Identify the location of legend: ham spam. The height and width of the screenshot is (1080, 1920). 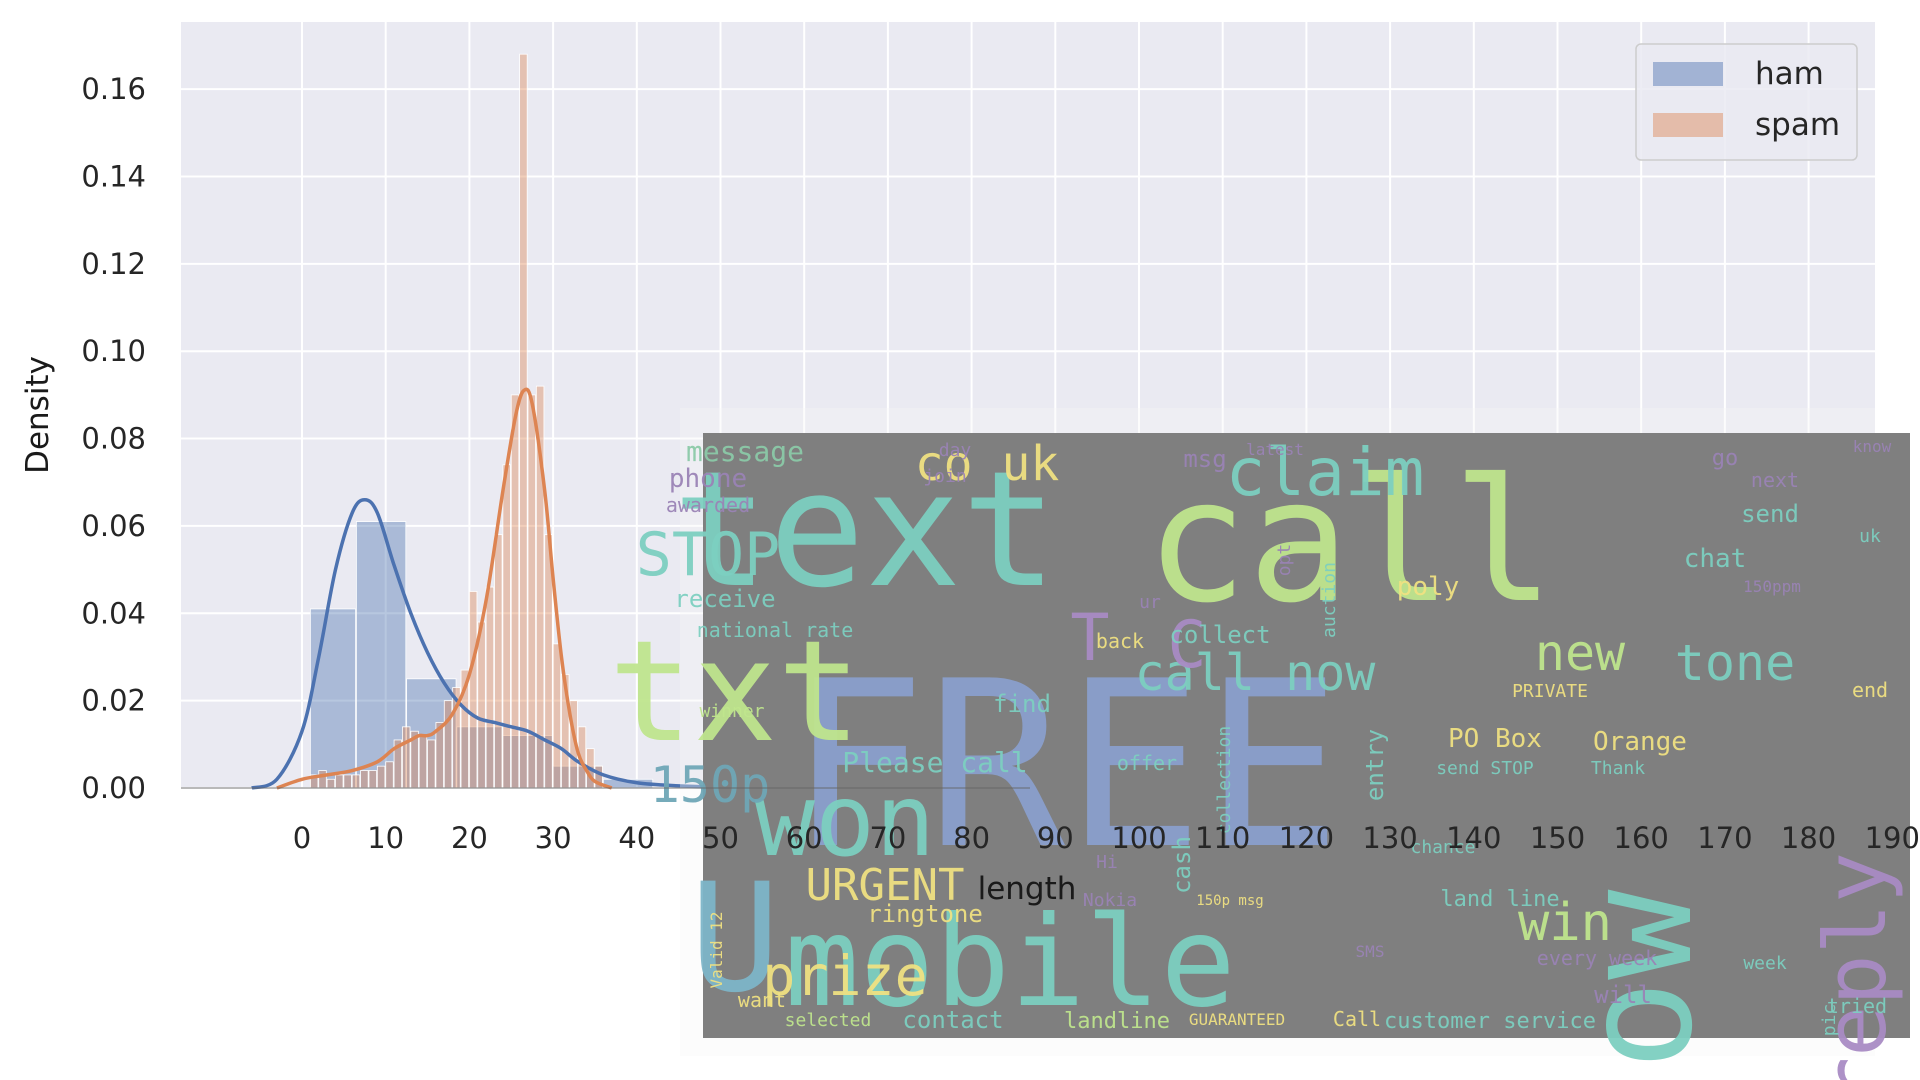
(1746, 102).